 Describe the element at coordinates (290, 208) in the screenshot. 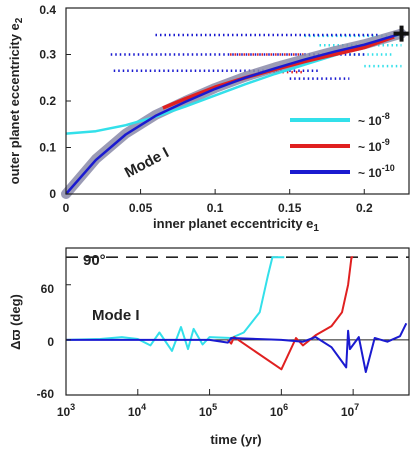

I see `top-xtick-label: 0.15` at that location.